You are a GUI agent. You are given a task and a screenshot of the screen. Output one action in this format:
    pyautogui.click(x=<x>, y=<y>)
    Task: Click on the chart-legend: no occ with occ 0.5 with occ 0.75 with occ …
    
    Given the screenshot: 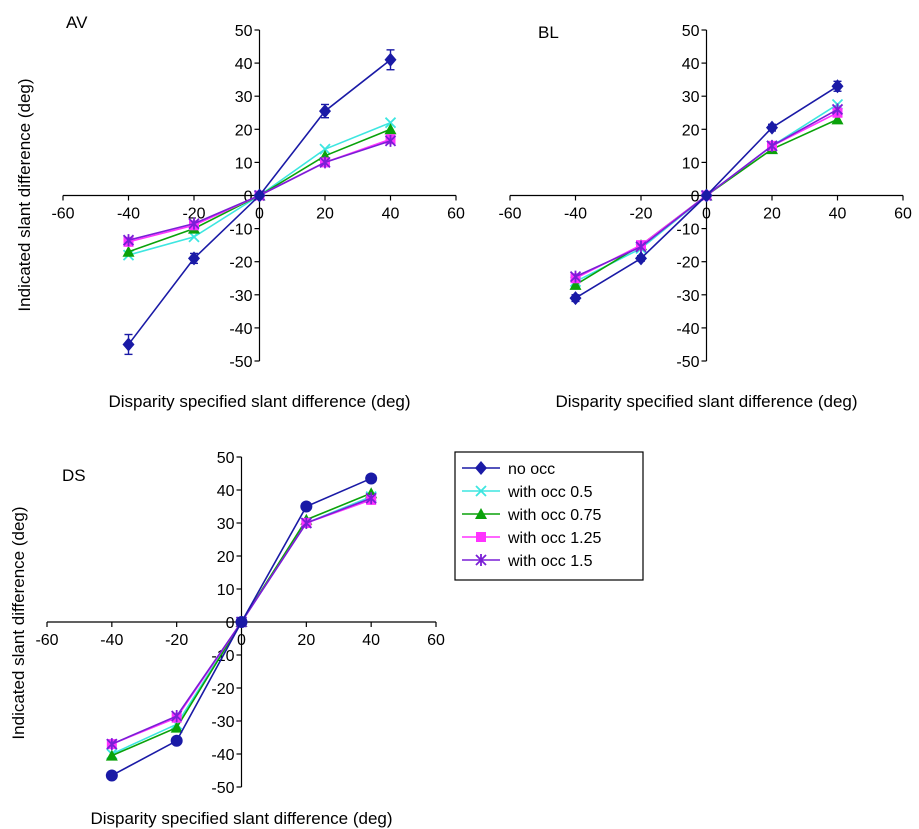 What is the action you would take?
    pyautogui.click(x=549, y=516)
    